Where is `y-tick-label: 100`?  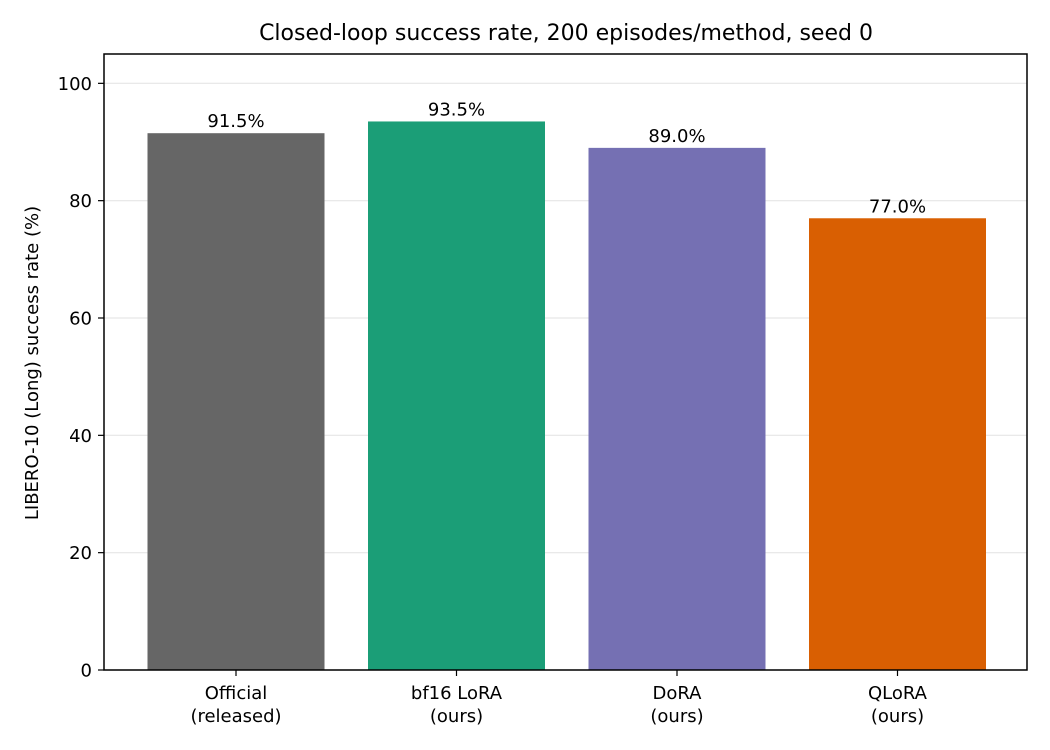
y-tick-label: 100 is located at coordinates (75, 84).